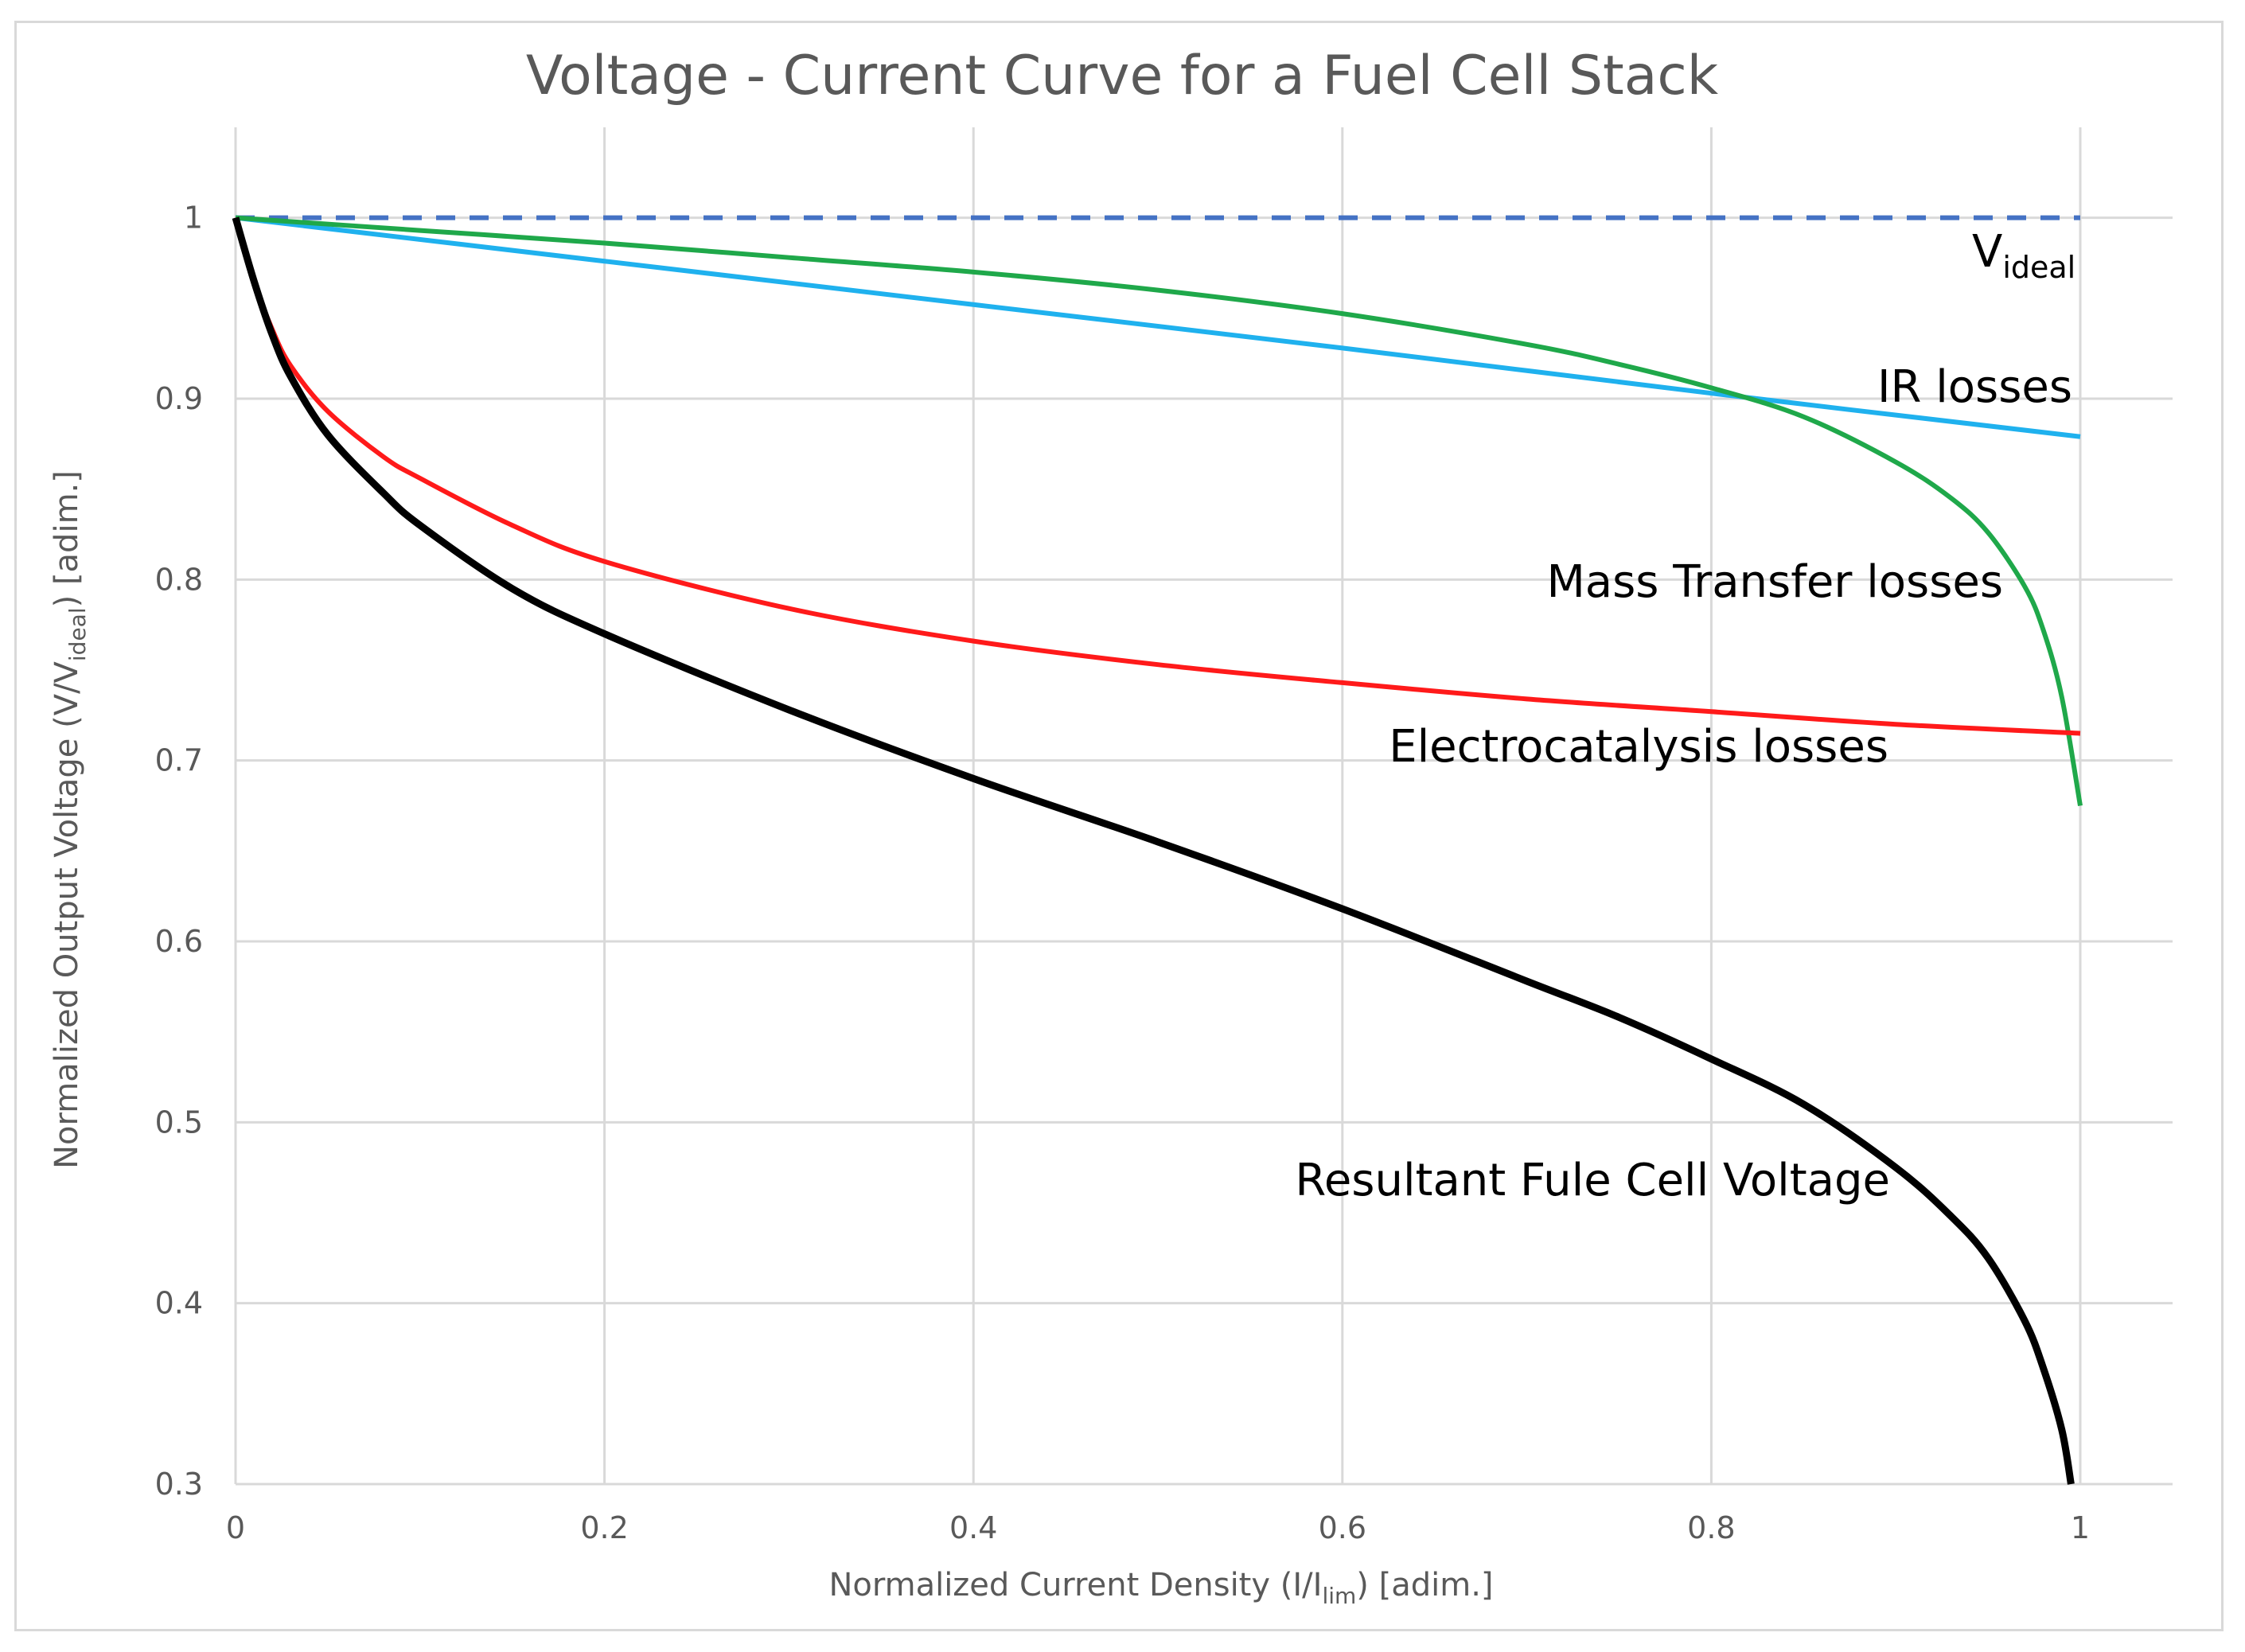  Describe the element at coordinates (179, 399) in the screenshot. I see `y-tick-label-6: 0.9` at that location.